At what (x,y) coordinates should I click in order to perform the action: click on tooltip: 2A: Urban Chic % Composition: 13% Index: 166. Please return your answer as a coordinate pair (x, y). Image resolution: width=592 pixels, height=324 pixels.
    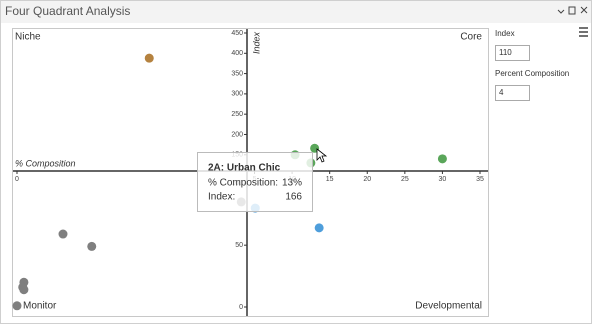
    Looking at the image, I should click on (255, 182).